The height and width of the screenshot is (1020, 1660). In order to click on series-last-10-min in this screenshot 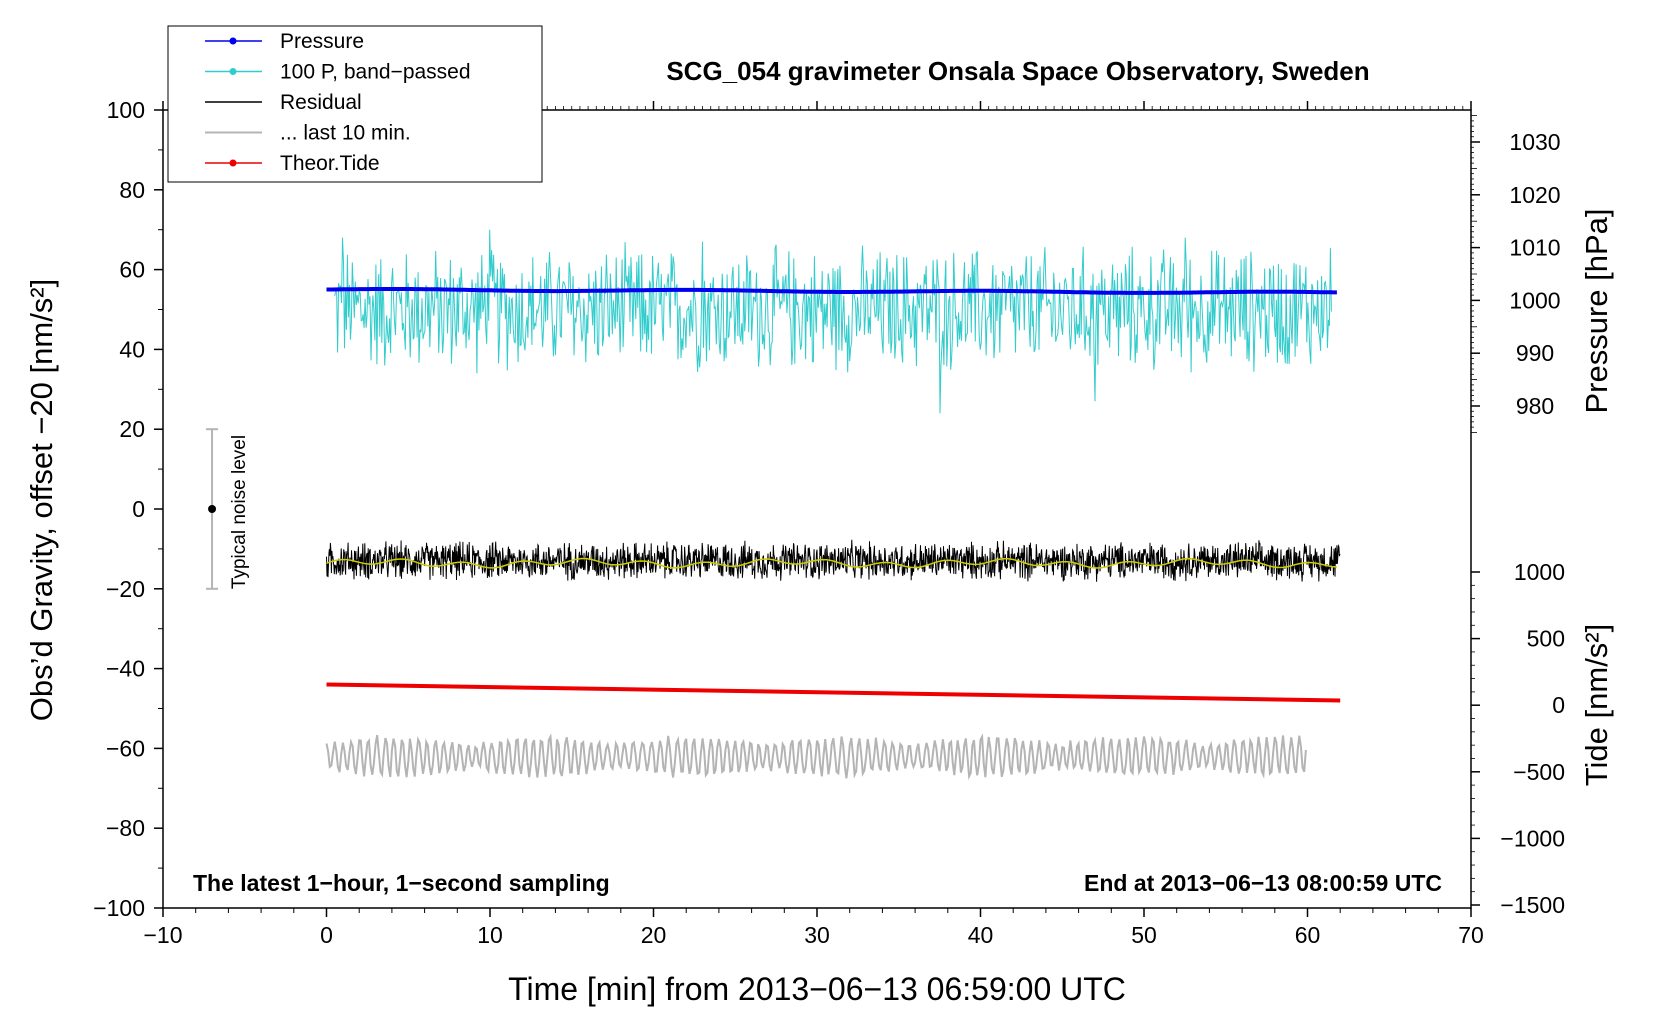, I will do `click(816, 757)`.